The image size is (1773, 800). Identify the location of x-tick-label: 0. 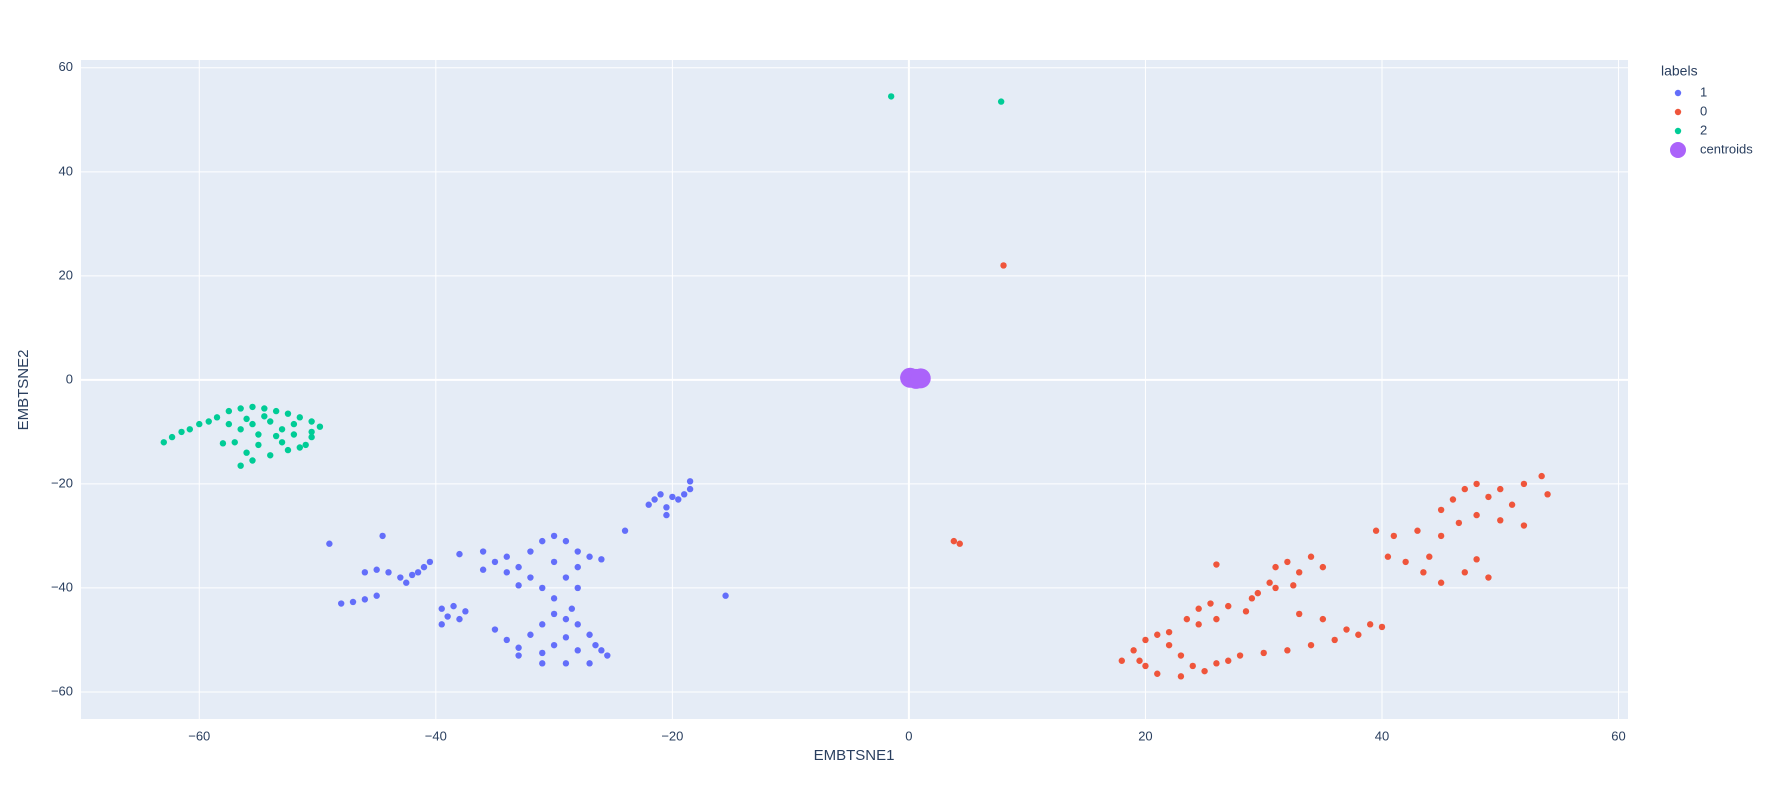
(908, 735).